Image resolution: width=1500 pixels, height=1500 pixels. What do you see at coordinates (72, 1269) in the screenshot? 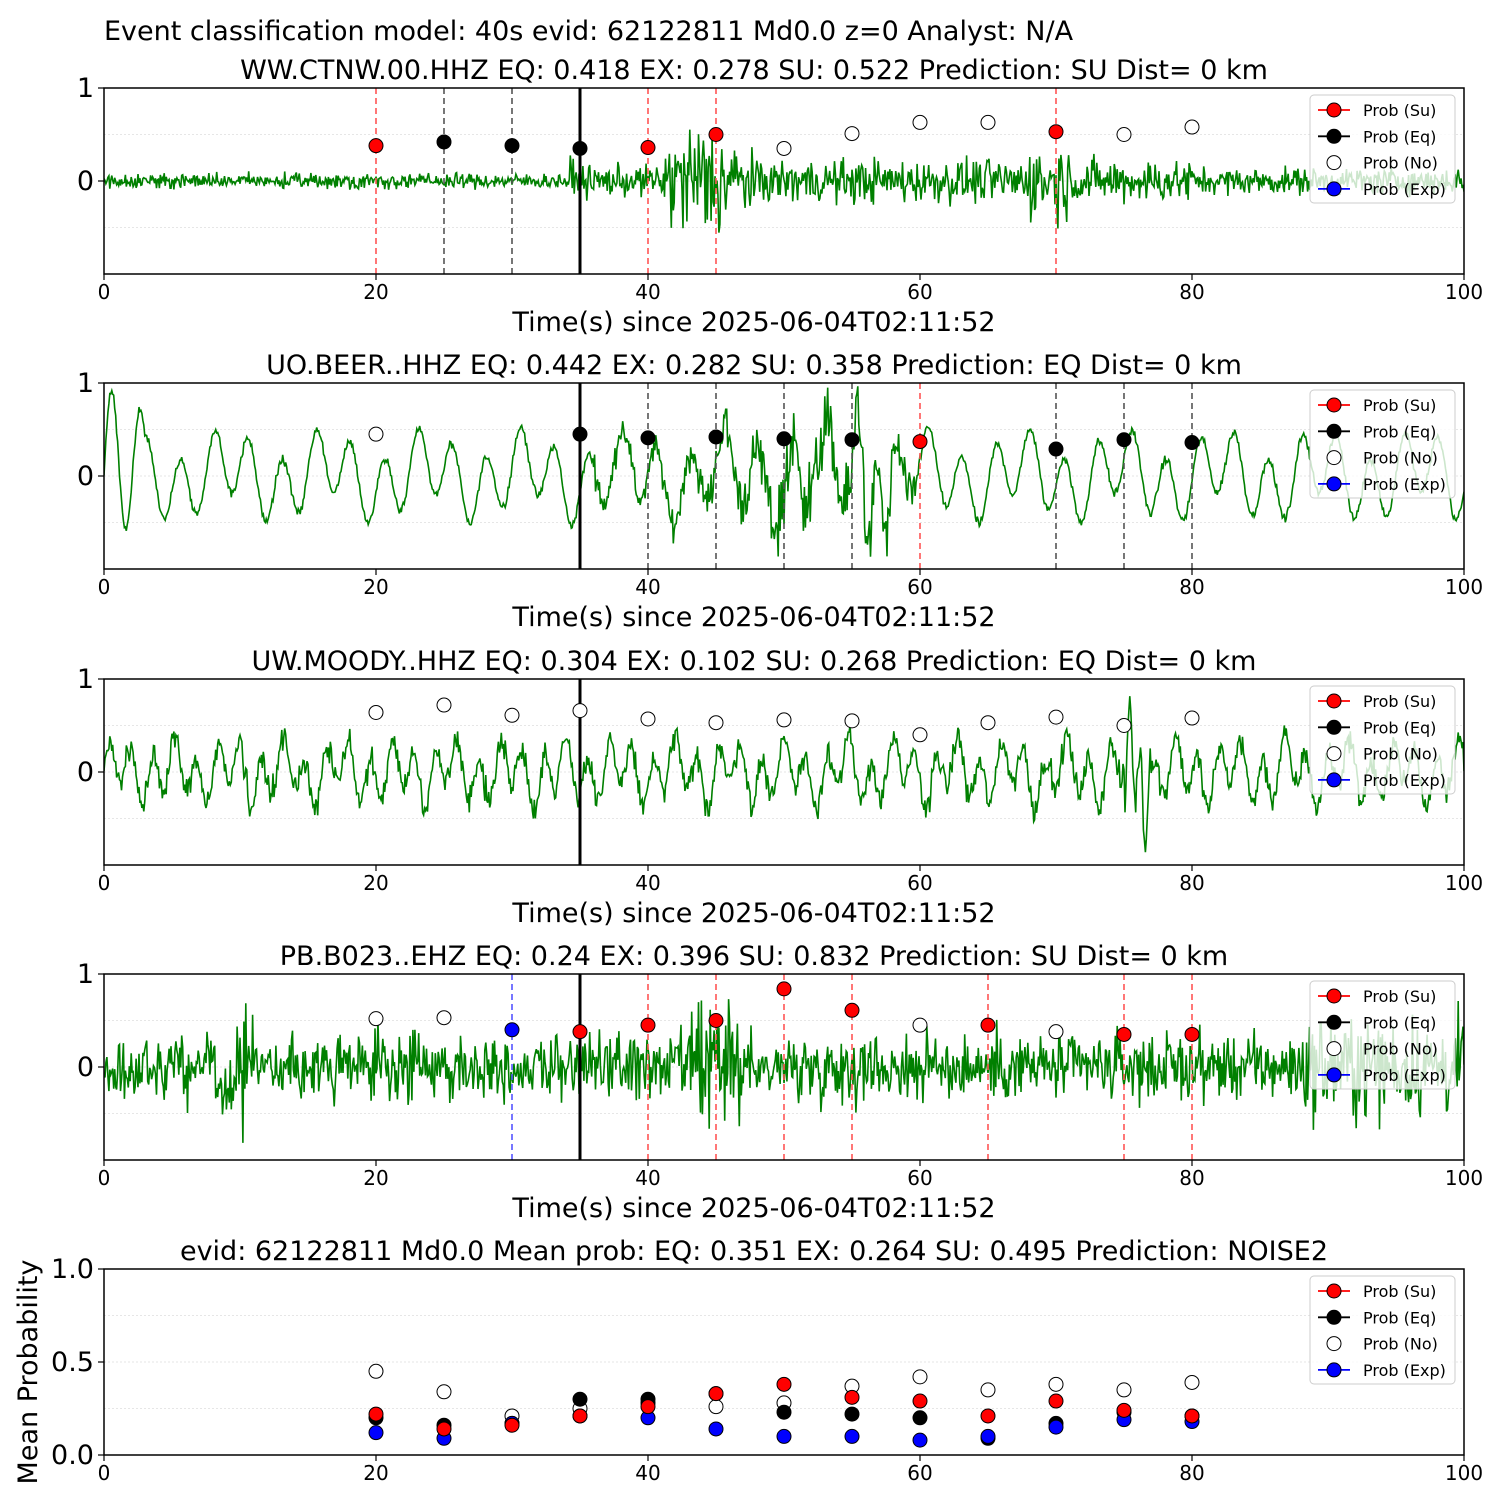
I see `y-tick-label: 1.0` at bounding box center [72, 1269].